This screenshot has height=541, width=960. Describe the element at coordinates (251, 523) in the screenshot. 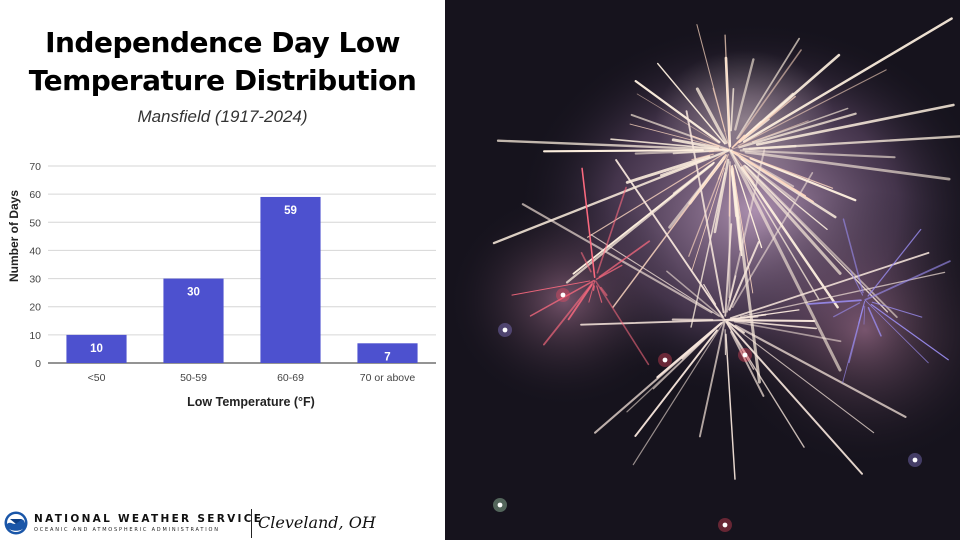

I see `footer-divider` at that location.